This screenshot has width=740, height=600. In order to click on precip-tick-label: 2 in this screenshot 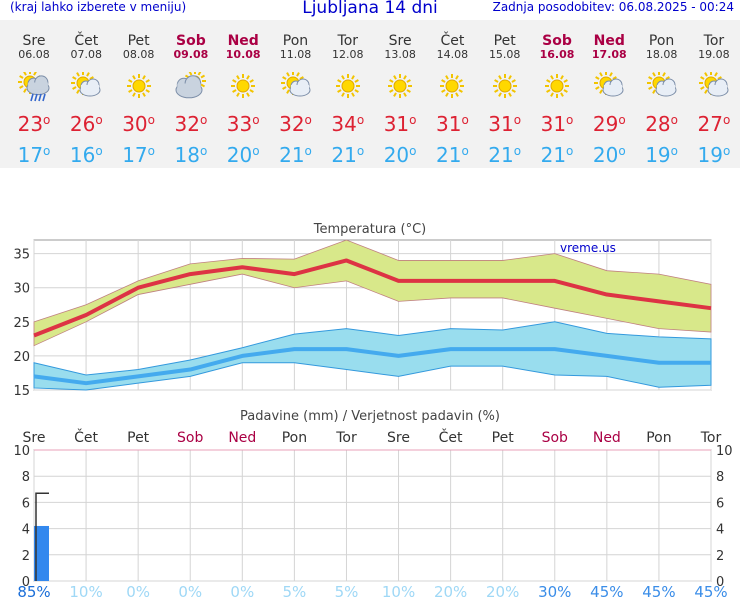, I will do `click(26, 556)`.